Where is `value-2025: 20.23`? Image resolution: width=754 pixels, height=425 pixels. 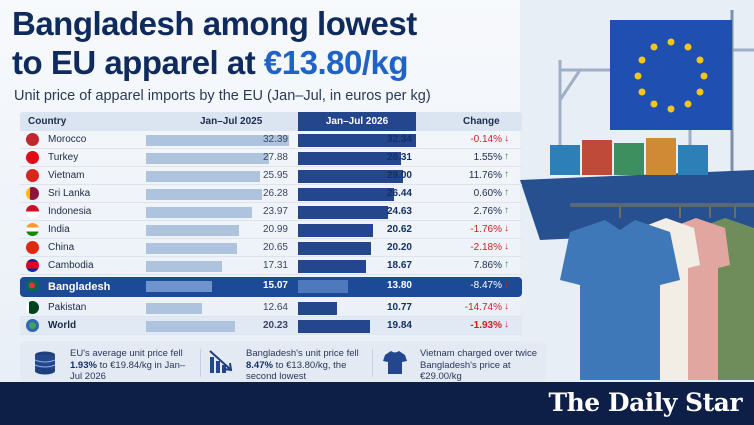
value-2025: 20.23 is located at coordinates (275, 325).